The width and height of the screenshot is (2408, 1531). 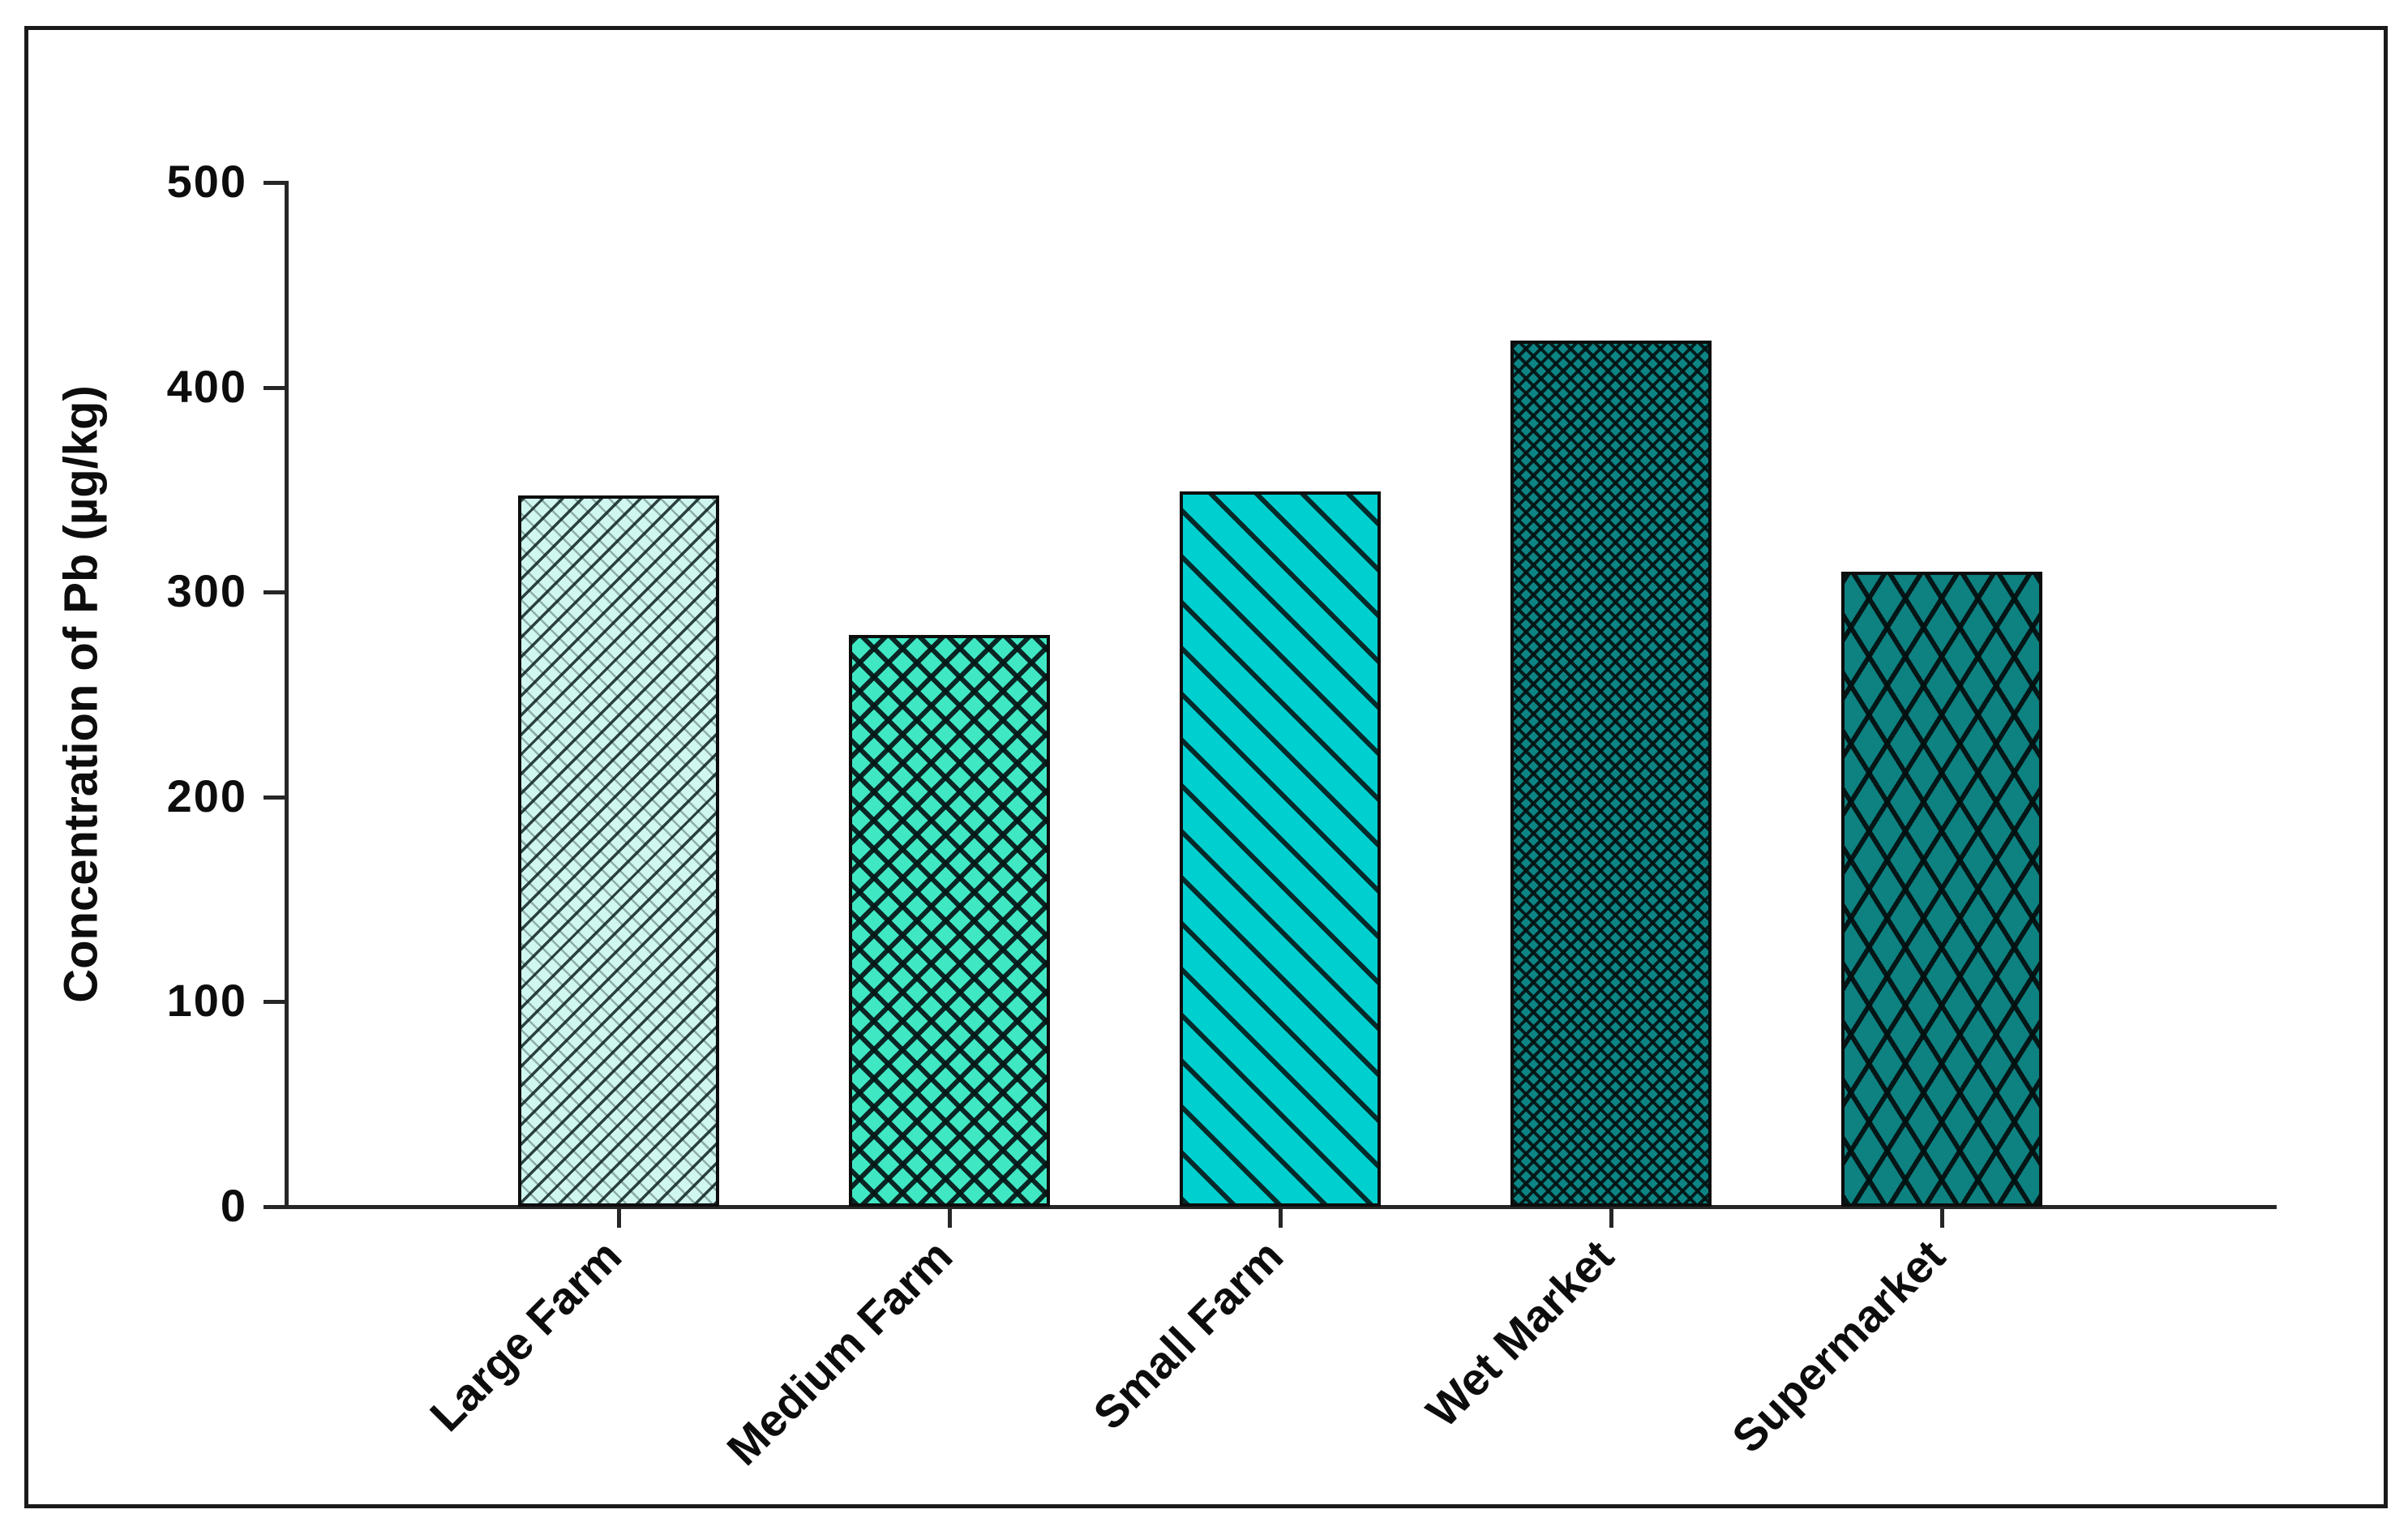 What do you see at coordinates (1611, 774) in the screenshot?
I see `bar-wet-market` at bounding box center [1611, 774].